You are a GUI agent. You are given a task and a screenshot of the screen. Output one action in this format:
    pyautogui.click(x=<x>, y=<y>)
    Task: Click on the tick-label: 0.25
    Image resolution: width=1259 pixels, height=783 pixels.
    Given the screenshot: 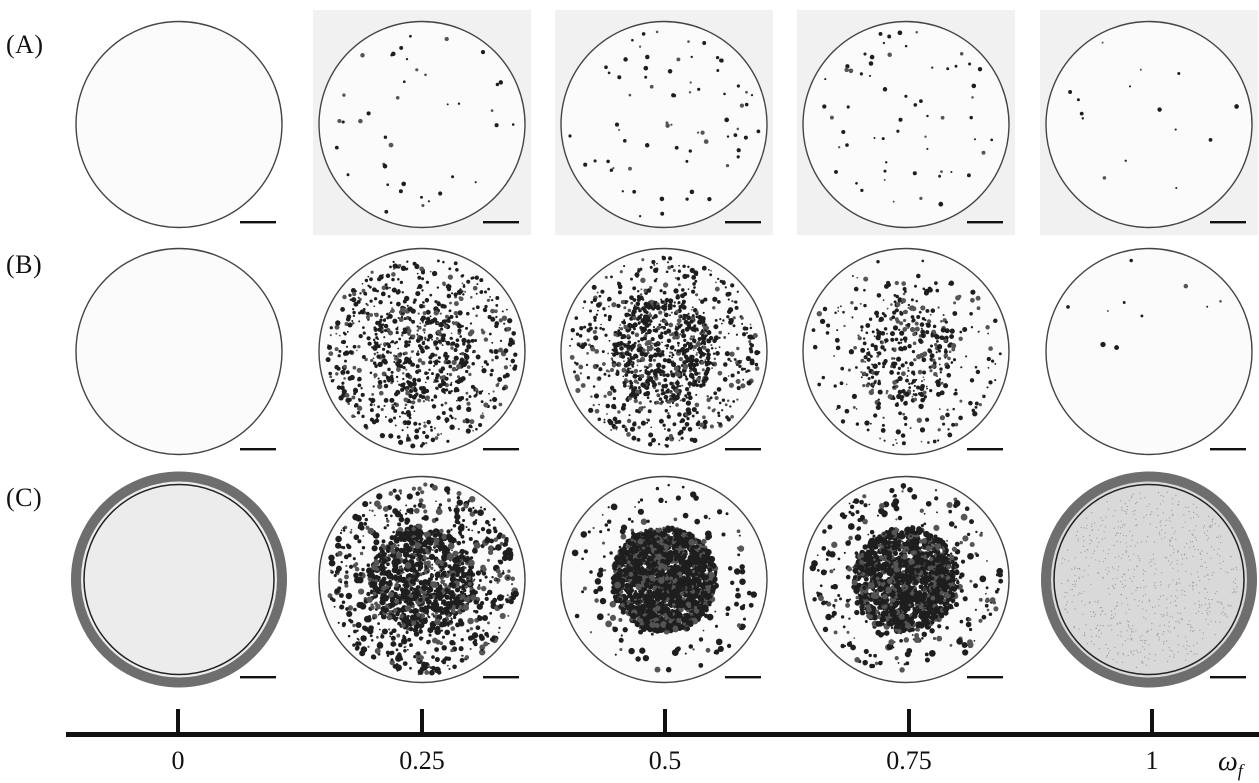 What is the action you would take?
    pyautogui.click(x=422, y=760)
    